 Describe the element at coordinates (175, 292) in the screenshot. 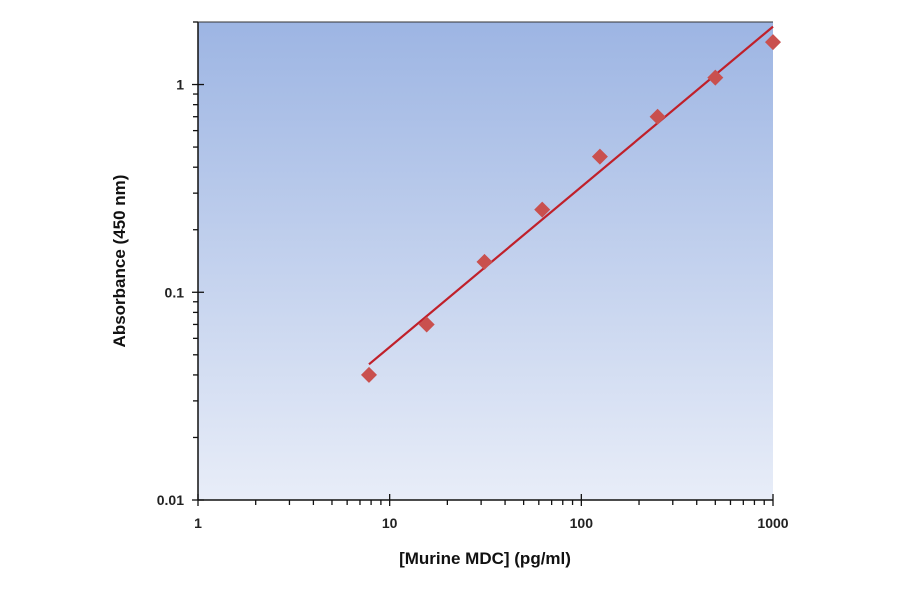

I see `y-tick-label: 0.1` at that location.